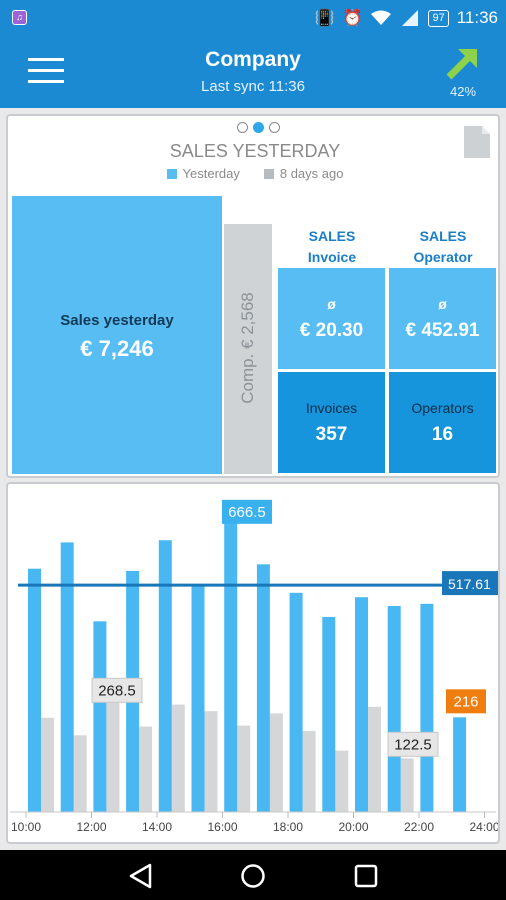  I want to click on avg-per-operator-tile: ø € 452.91, so click(442, 318).